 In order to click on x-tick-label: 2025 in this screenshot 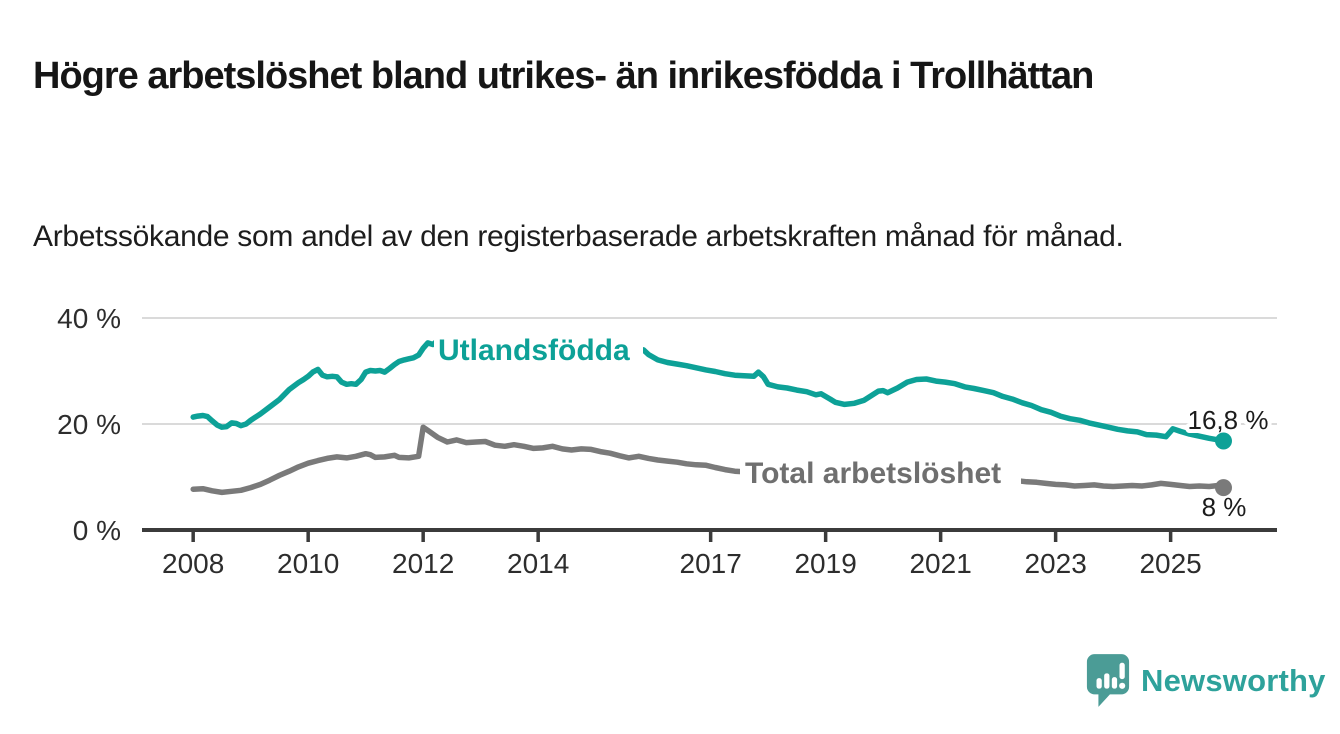, I will do `click(1170, 563)`.